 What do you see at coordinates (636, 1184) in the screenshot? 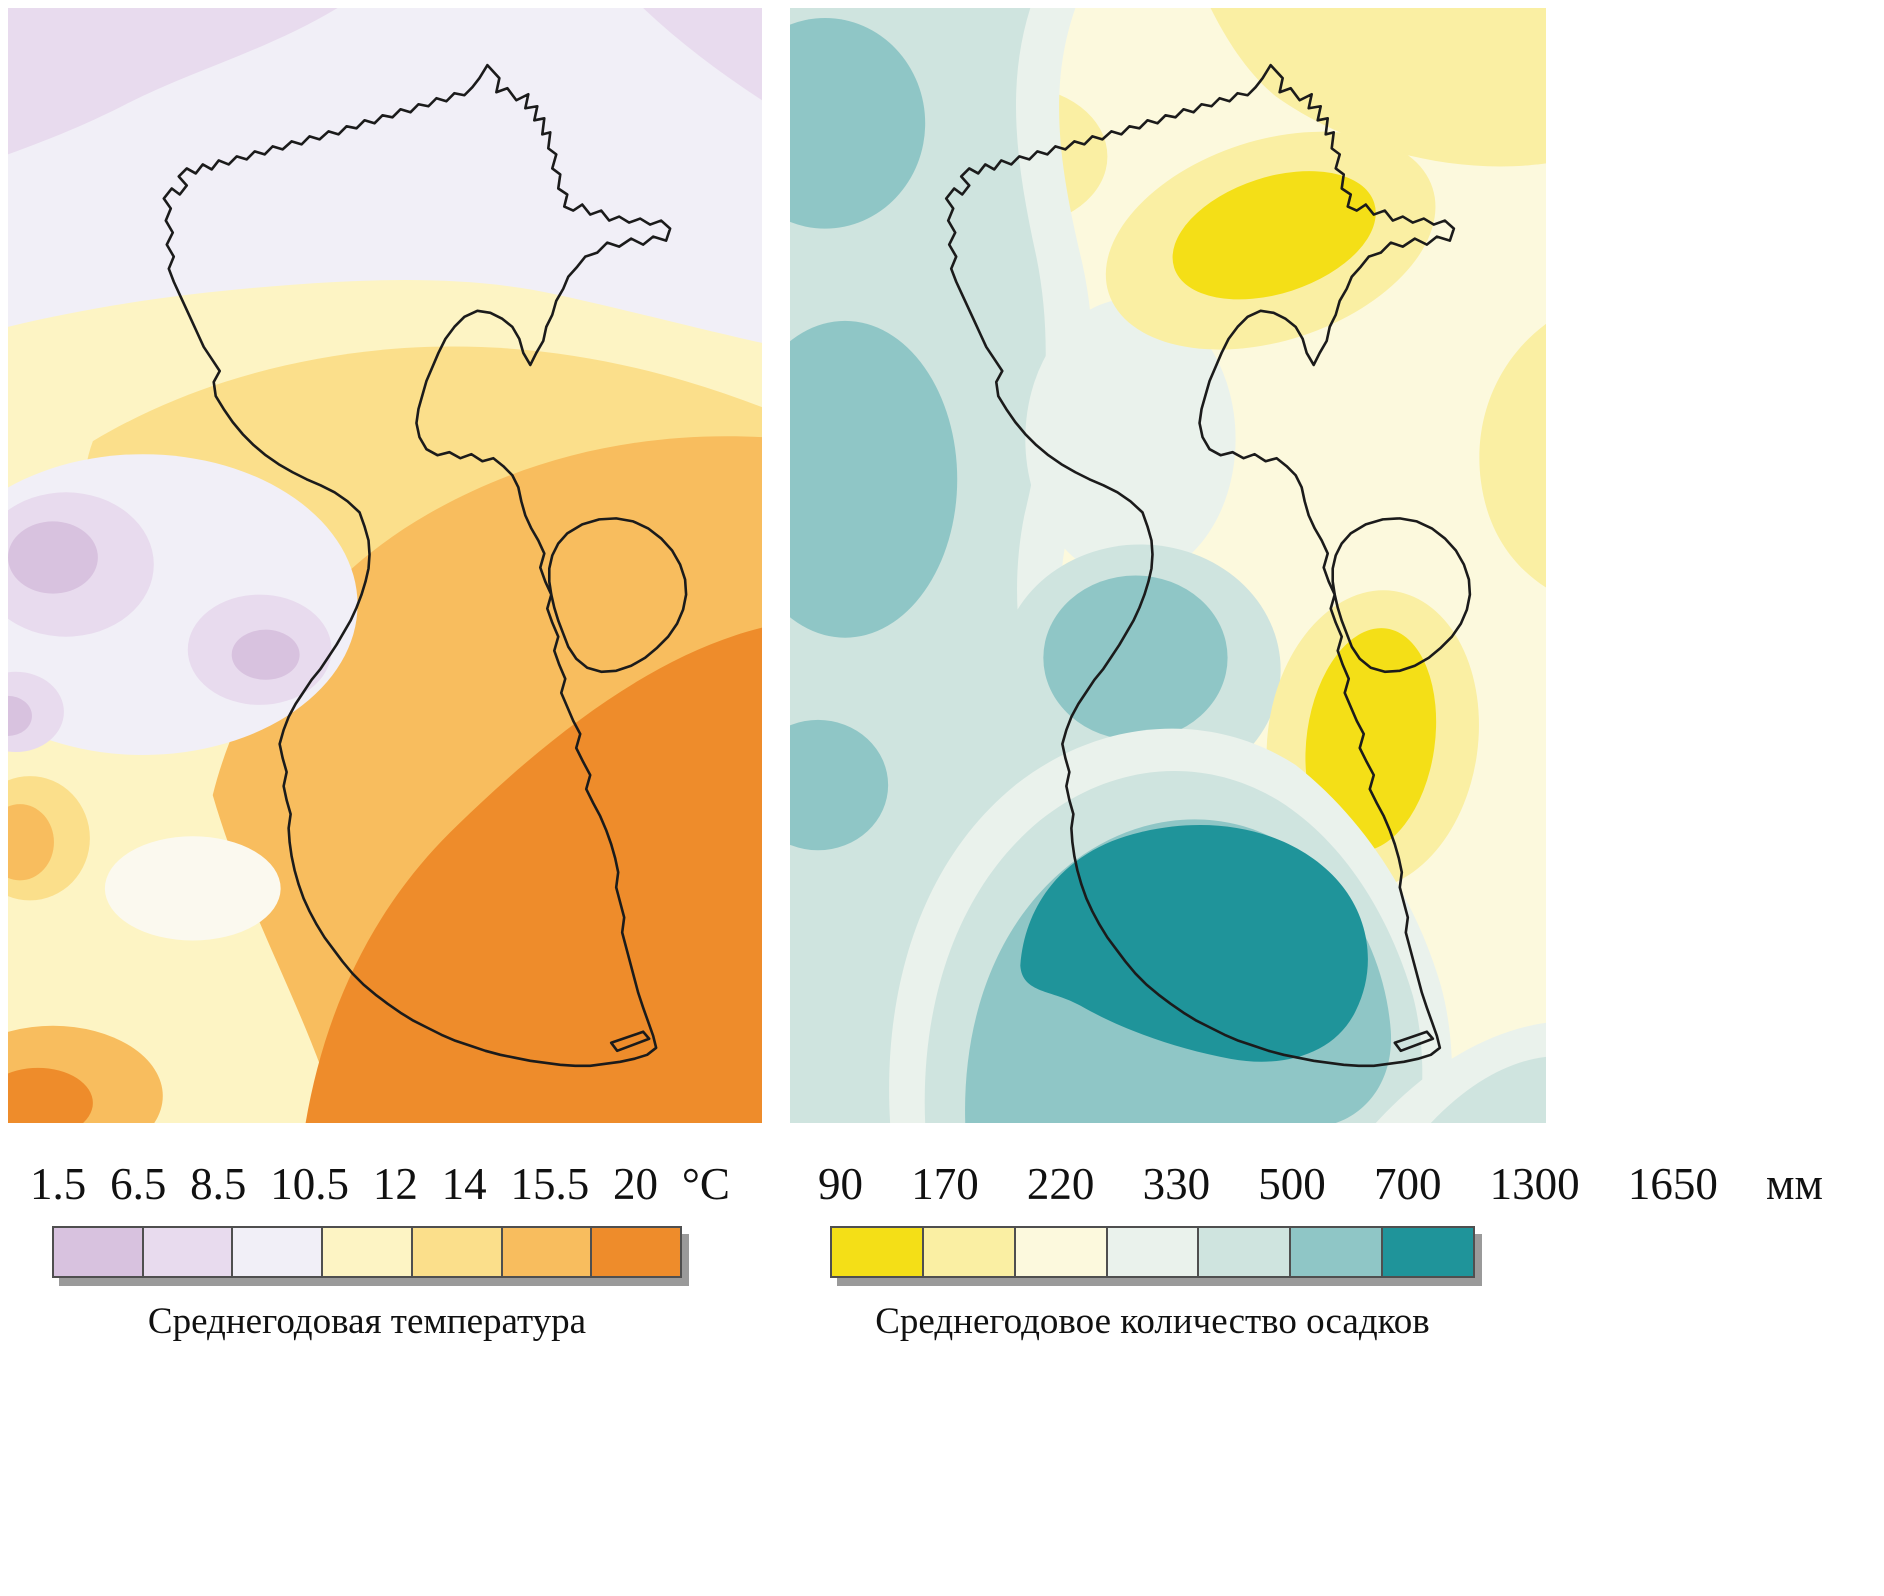
I see `legend-tick-label: 20` at bounding box center [636, 1184].